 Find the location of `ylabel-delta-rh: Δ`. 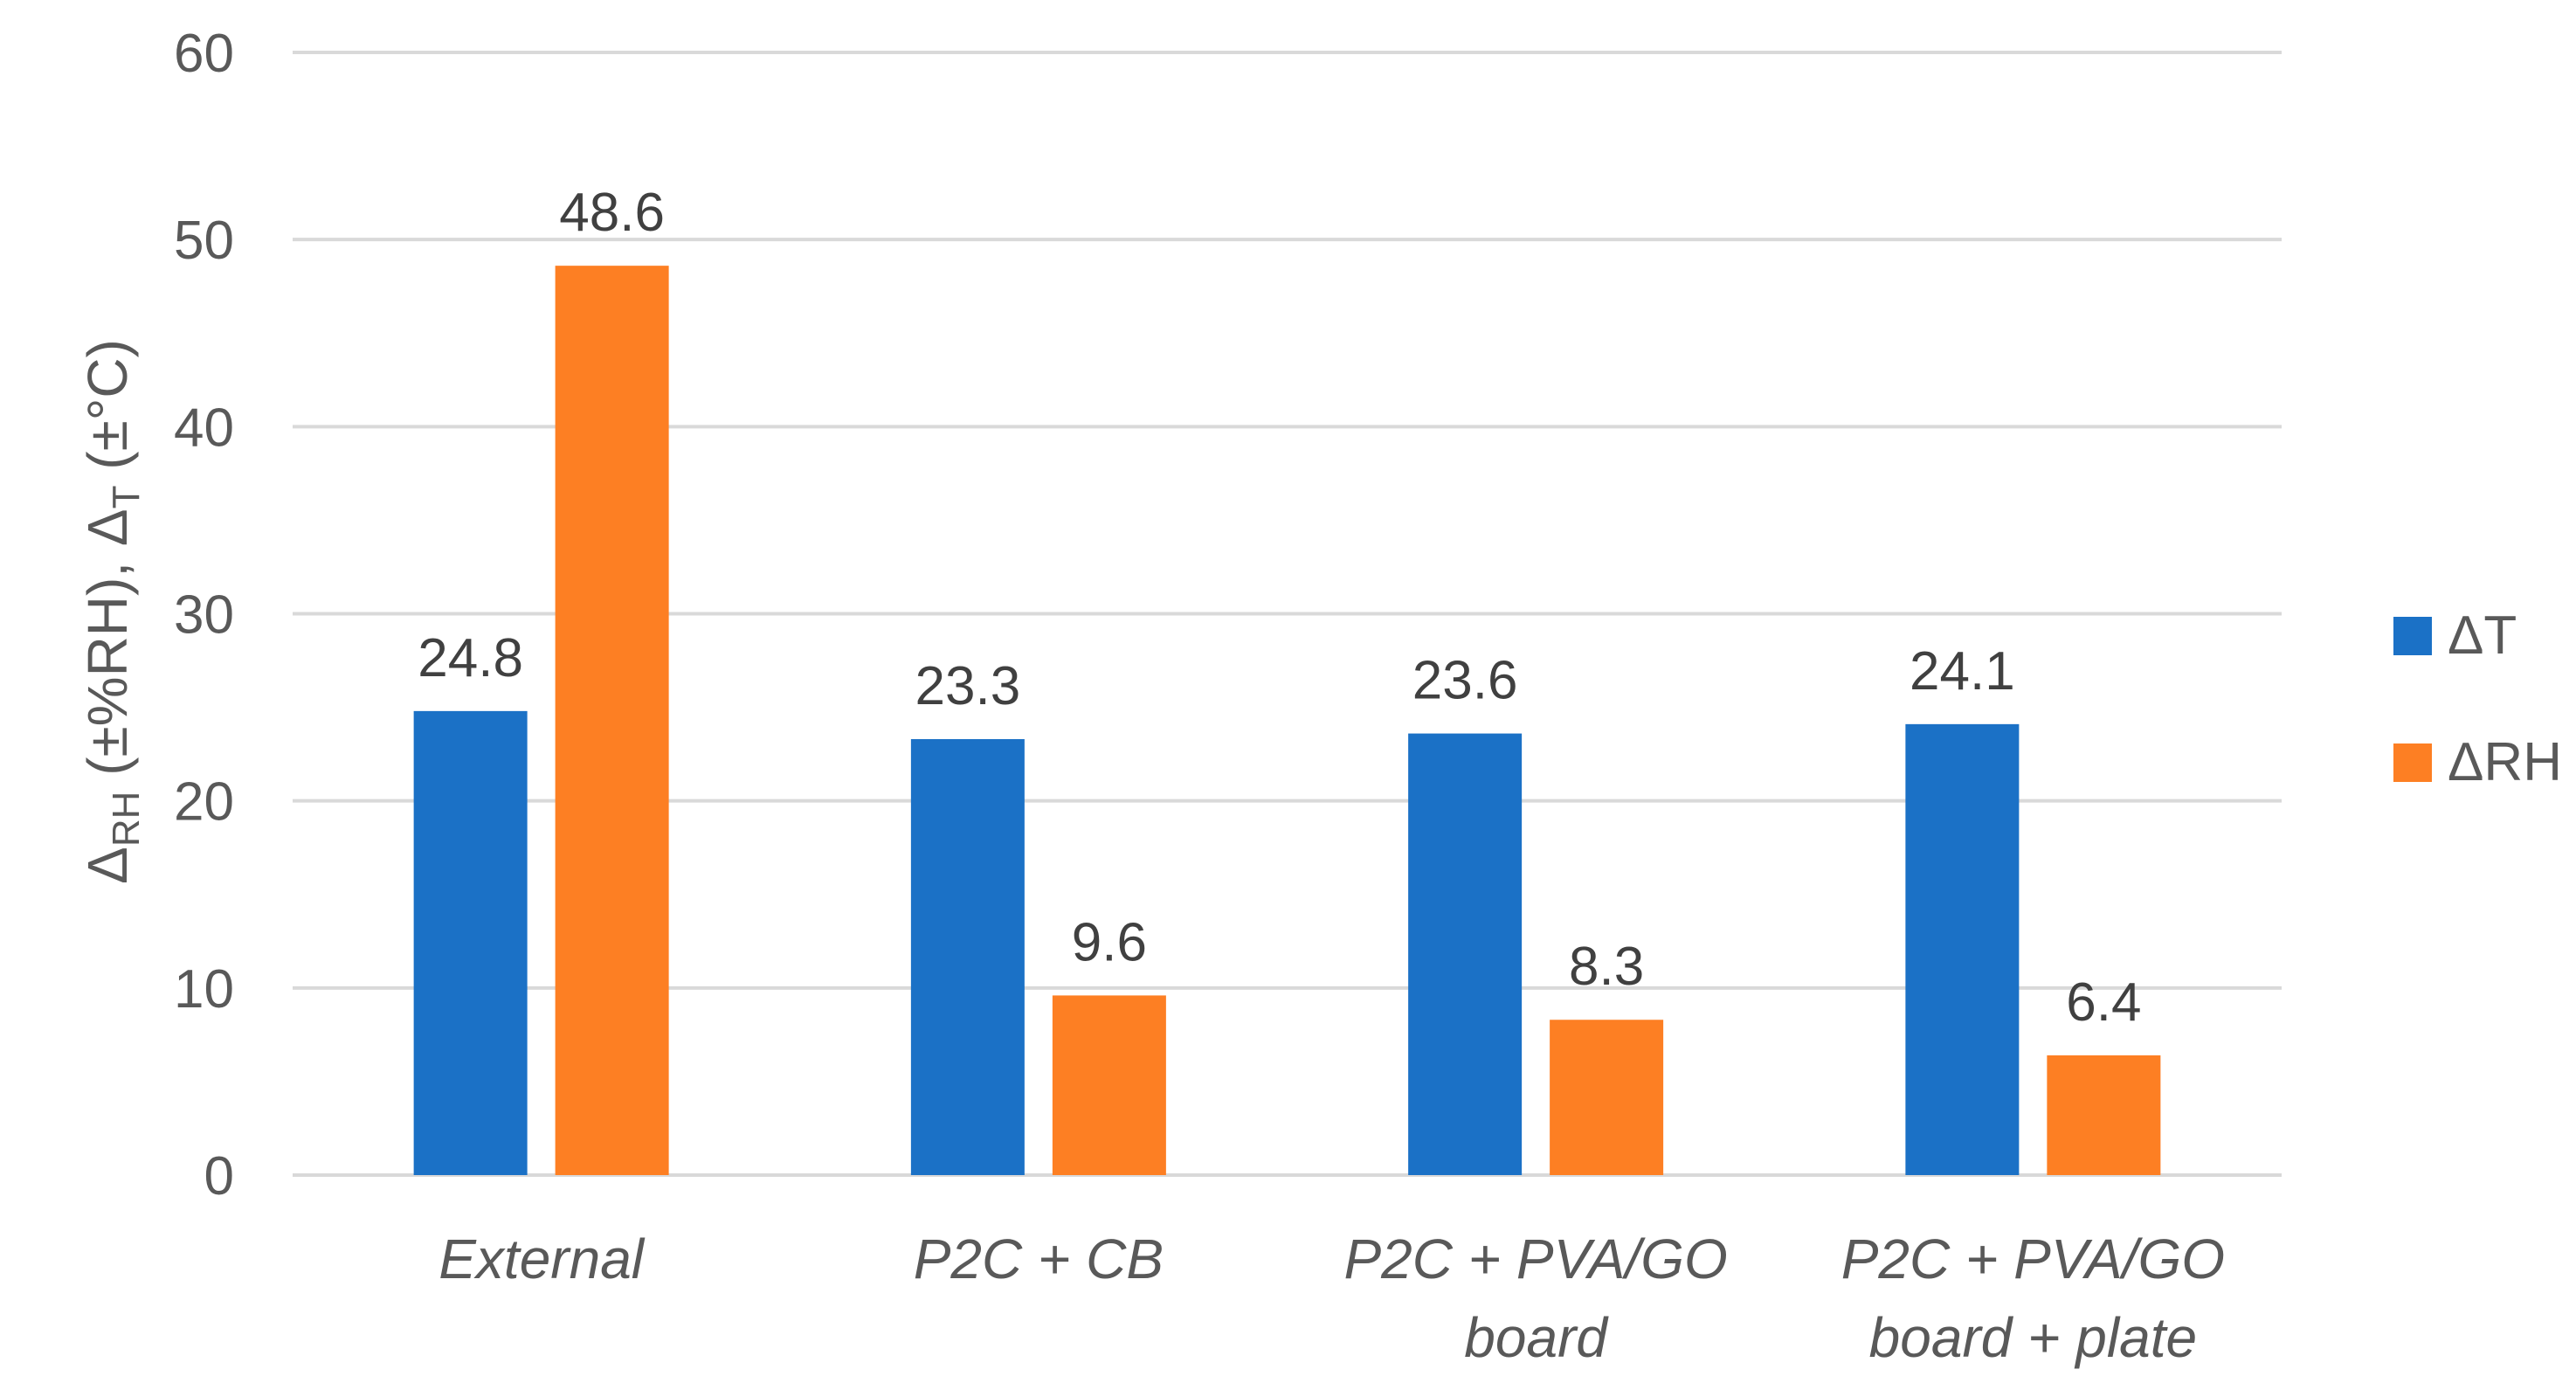

ylabel-delta-rh: Δ is located at coordinates (107, 865).